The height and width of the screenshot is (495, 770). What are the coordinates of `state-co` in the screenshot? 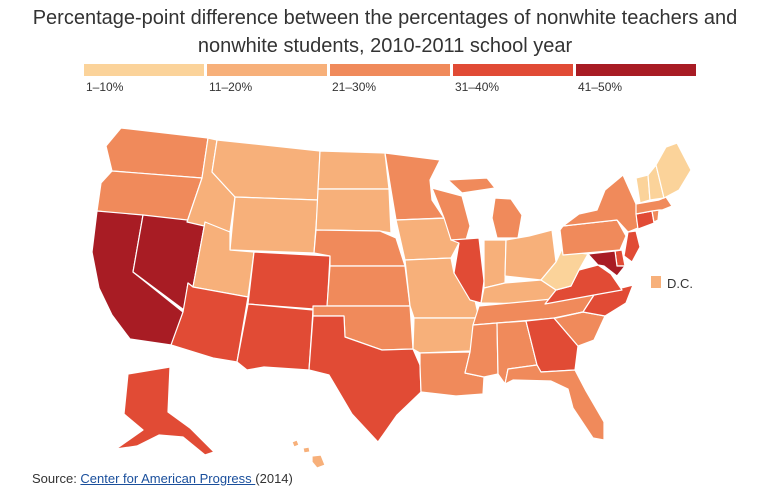 It's located at (289, 281).